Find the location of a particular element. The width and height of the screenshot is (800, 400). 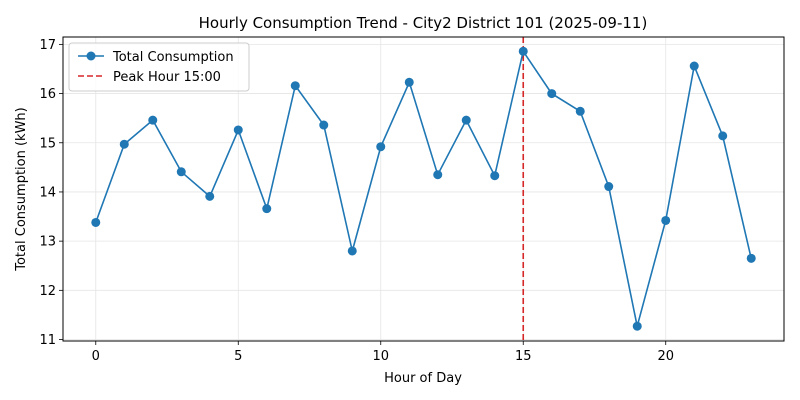

legend-marker-sample is located at coordinates (91, 56).